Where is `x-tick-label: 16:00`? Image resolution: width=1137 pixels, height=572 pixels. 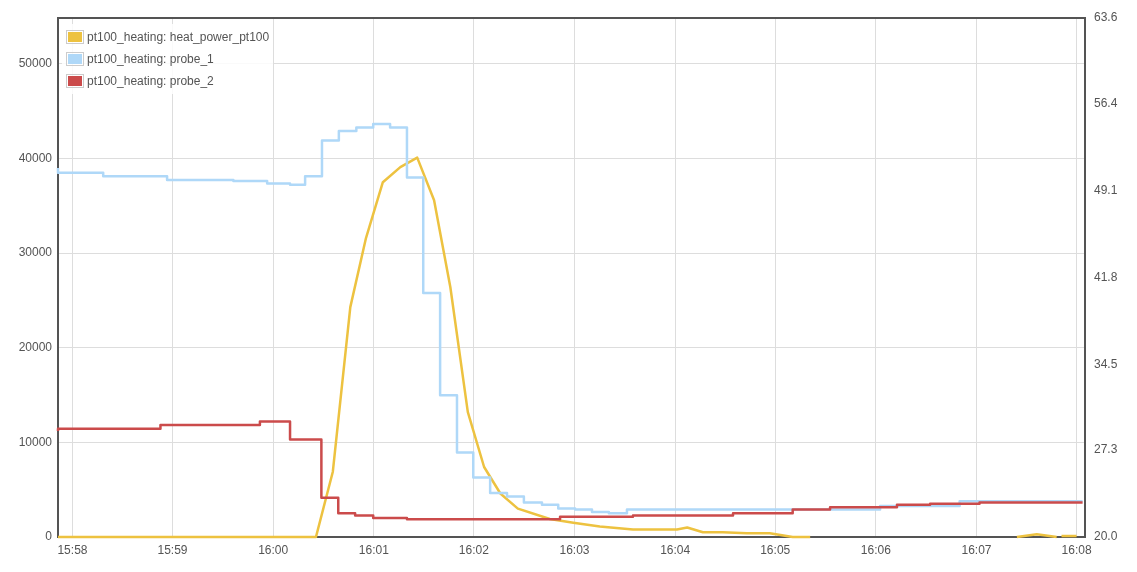 x-tick-label: 16:00 is located at coordinates (273, 549).